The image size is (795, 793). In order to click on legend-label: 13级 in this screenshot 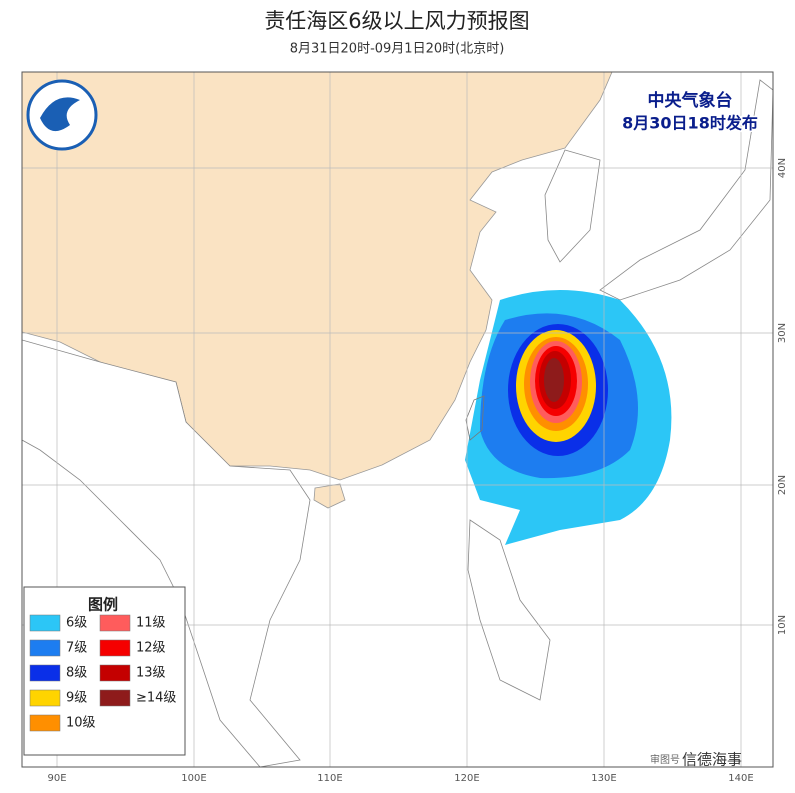, I will do `click(151, 673)`.